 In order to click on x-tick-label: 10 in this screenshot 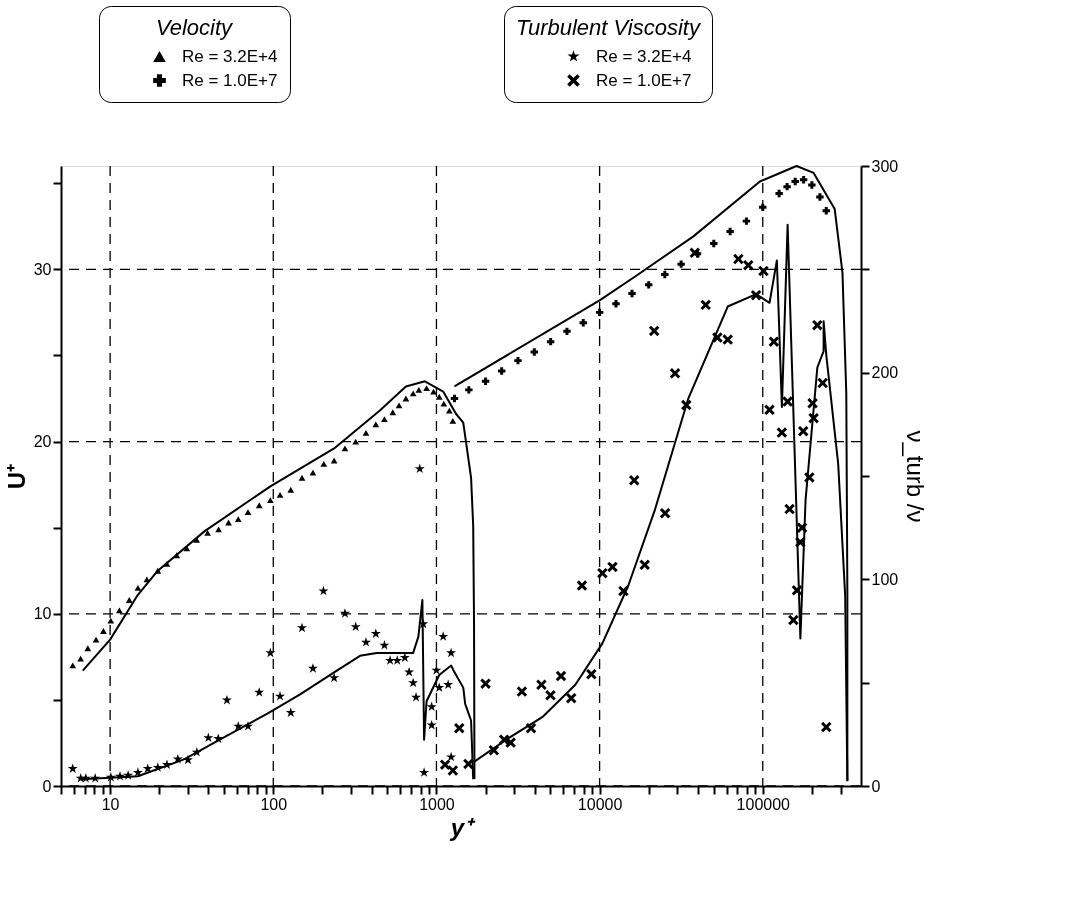, I will do `click(110, 804)`.